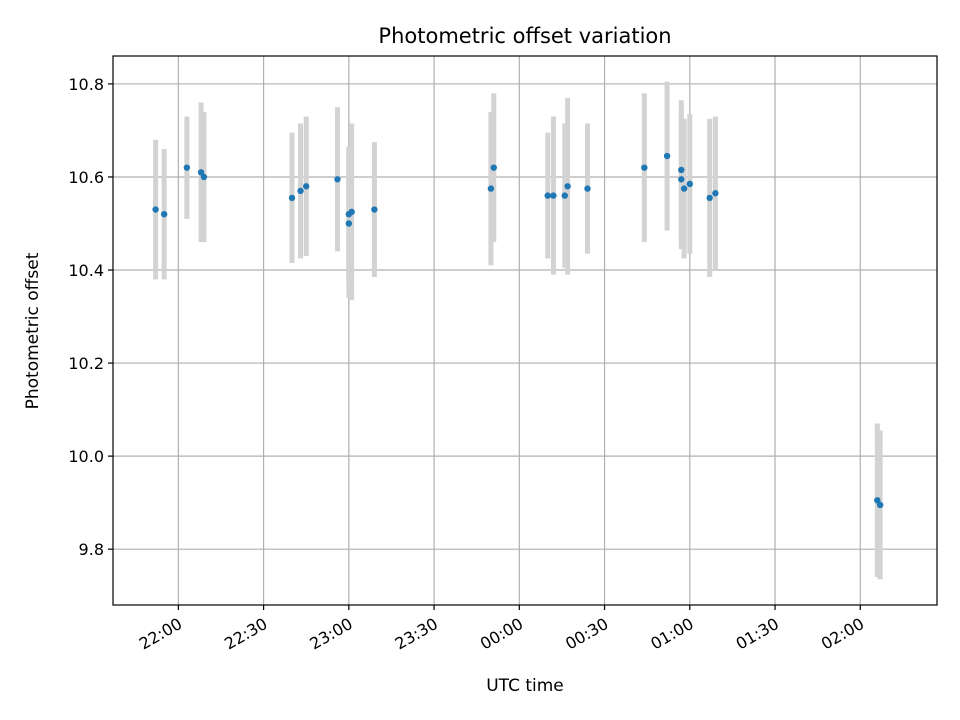 Image resolution: width=960 pixels, height=720 pixels. Describe the element at coordinates (33, 330) in the screenshot. I see `y-axis-label: Photometric offset` at that location.